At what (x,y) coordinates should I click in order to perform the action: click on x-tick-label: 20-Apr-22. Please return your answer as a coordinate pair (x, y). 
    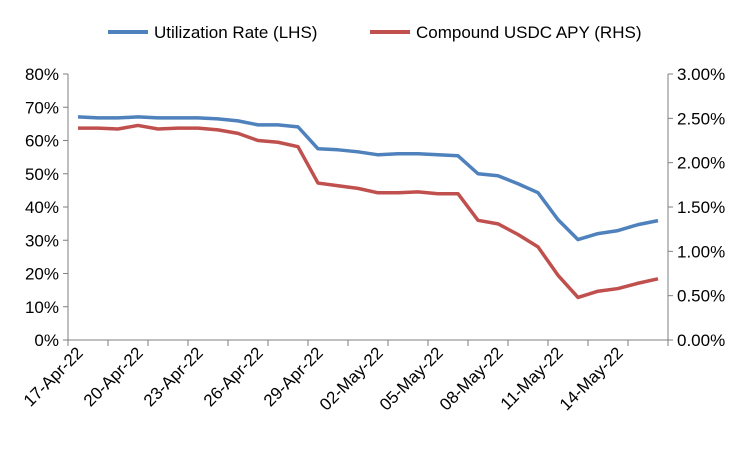
    Looking at the image, I should click on (113, 376).